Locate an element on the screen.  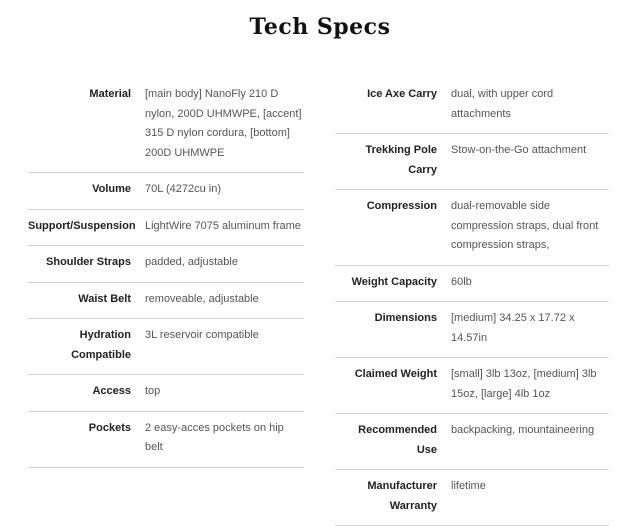
spec-label: Support/Suspension is located at coordinates (82, 225).